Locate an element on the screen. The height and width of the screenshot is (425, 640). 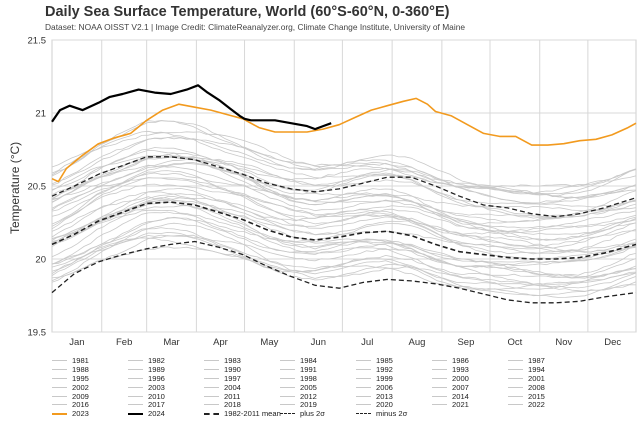
legend-item: minus 2σ is located at coordinates (394, 413).